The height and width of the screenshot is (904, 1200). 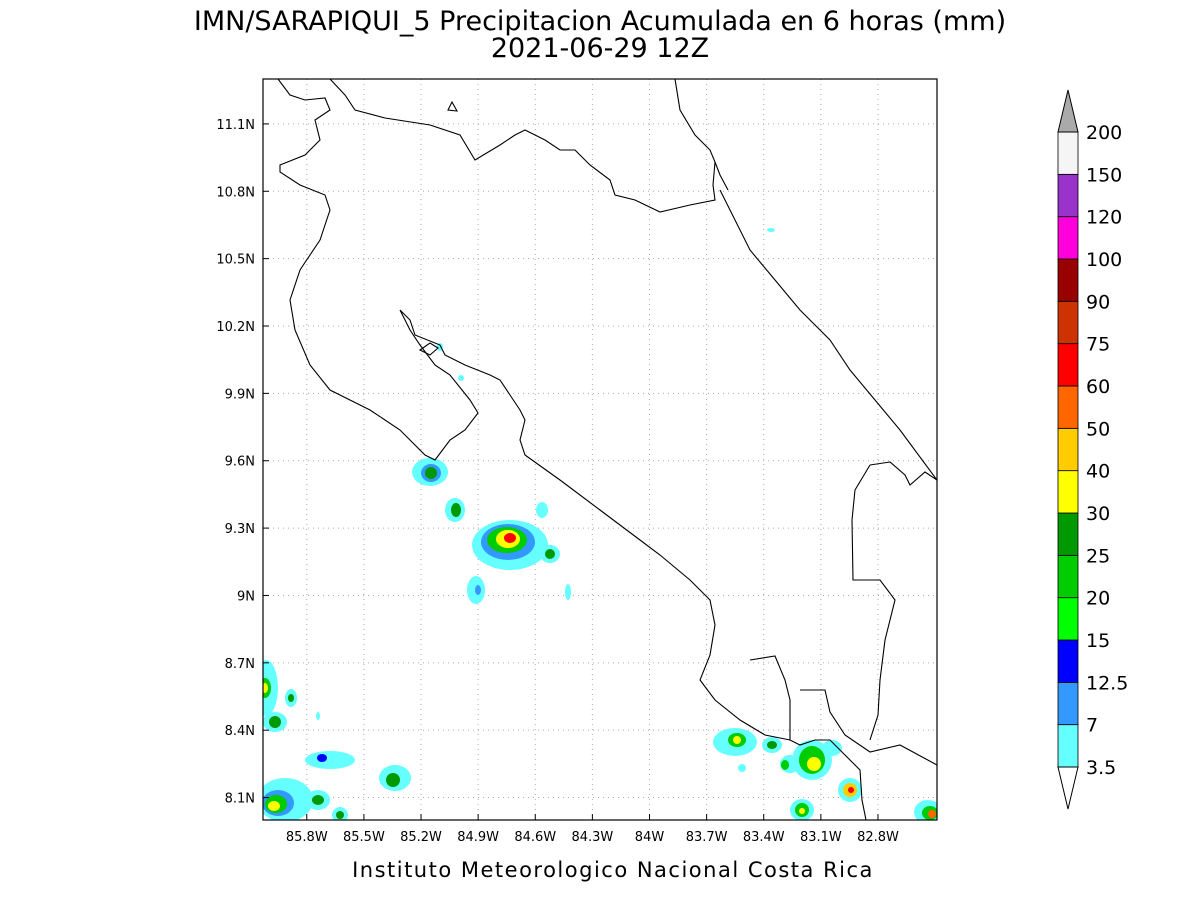 I want to click on lat-tick-label: 10.2N, so click(x=235, y=327).